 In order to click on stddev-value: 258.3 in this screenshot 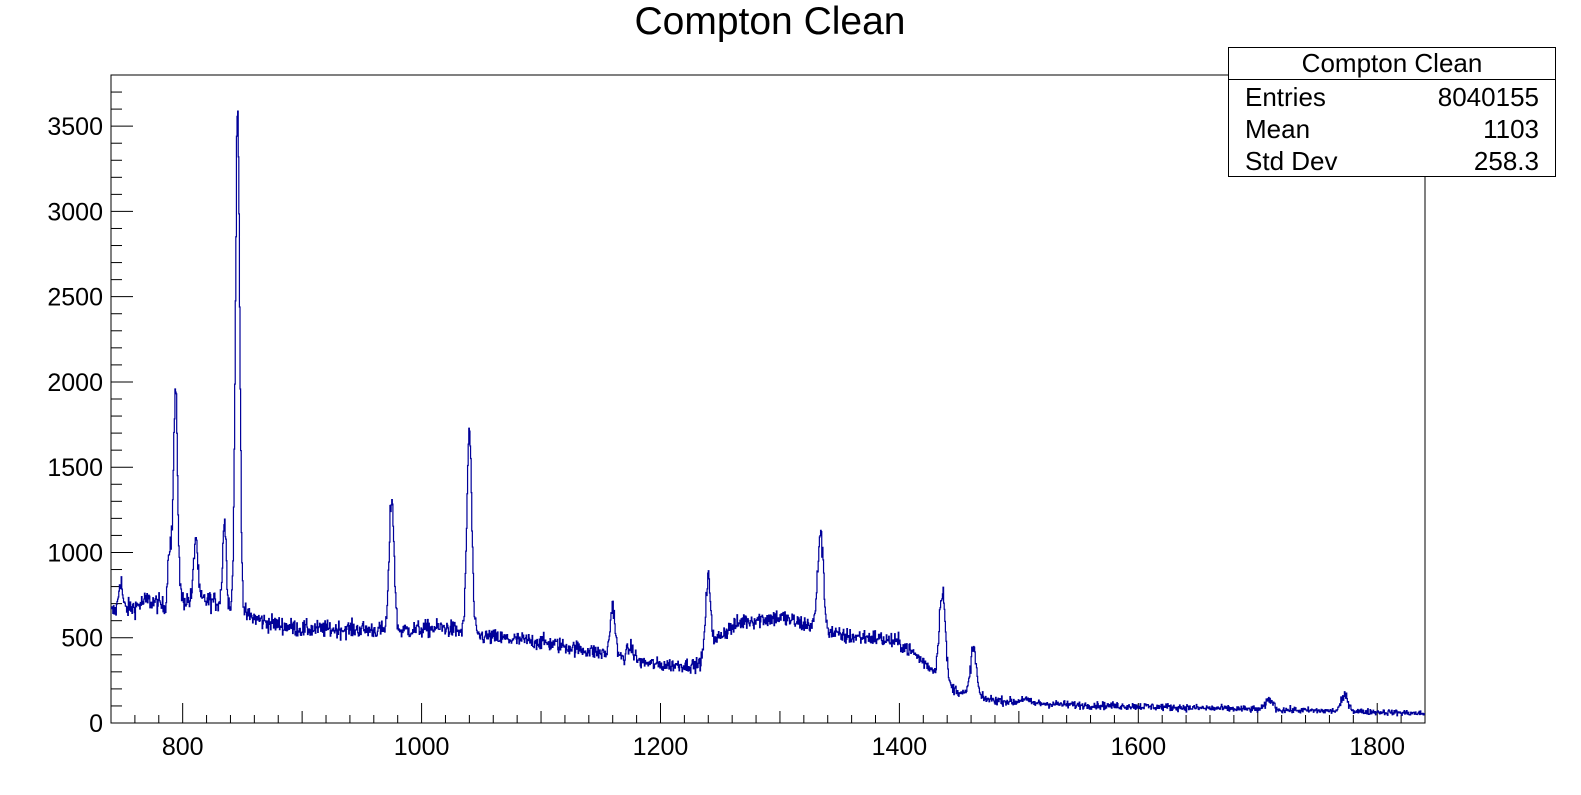, I will do `click(1506, 161)`.